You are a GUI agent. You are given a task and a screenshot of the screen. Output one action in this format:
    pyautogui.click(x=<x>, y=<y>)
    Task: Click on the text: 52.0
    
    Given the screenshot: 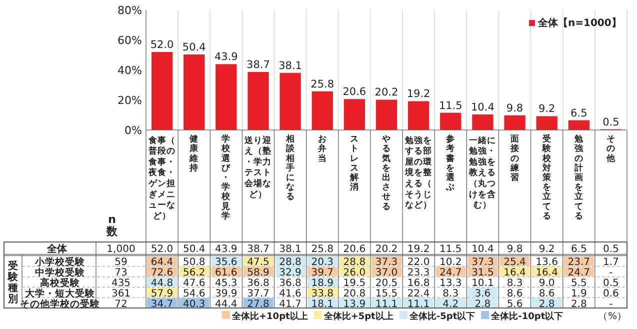 What is the action you would take?
    pyautogui.click(x=162, y=45)
    